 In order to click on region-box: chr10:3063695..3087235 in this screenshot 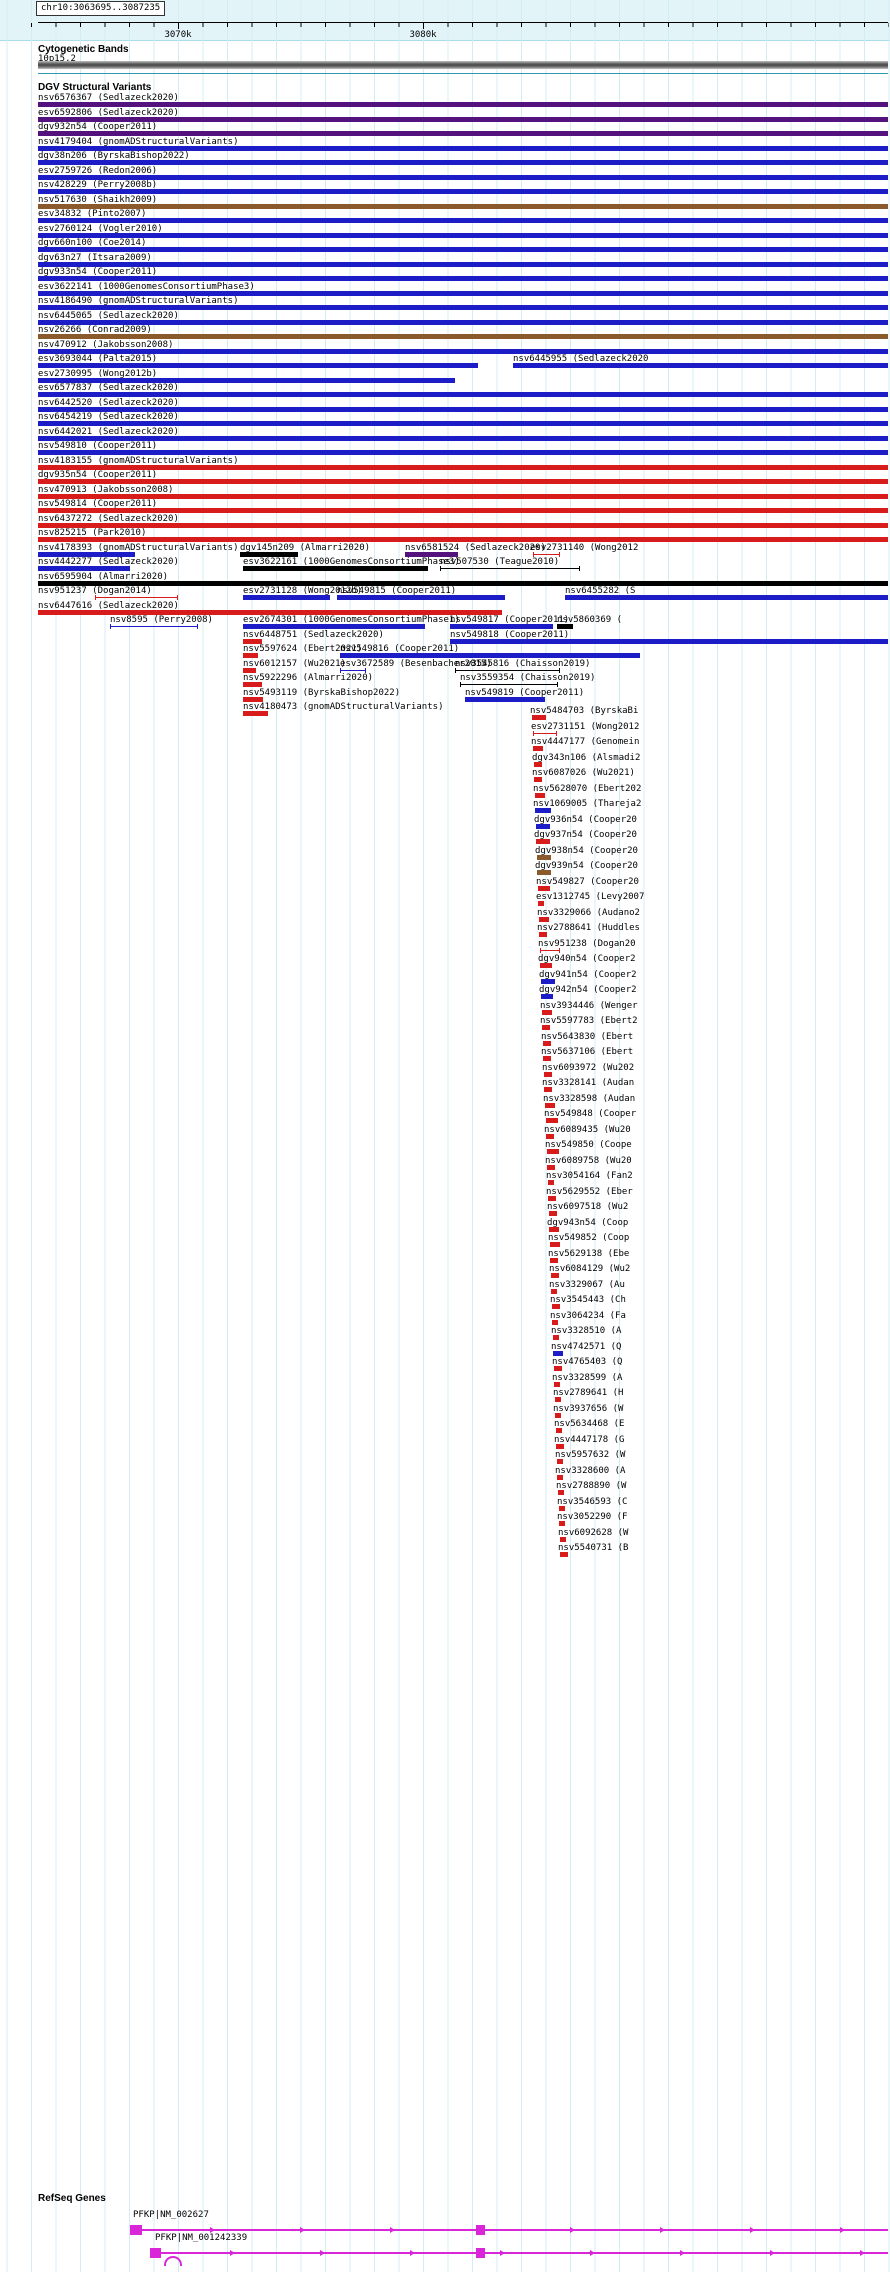, I will do `click(101, 8)`.